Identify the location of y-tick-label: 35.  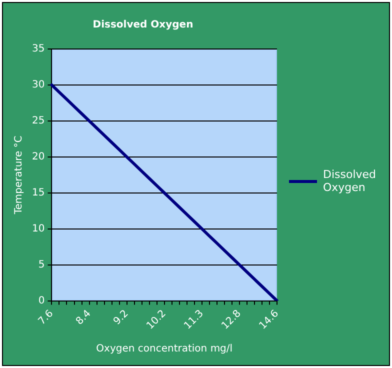
(38, 49).